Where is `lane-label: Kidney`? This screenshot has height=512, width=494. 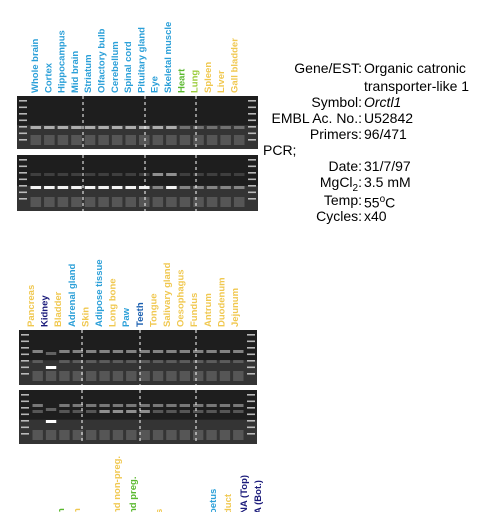 lane-label: Kidney is located at coordinates (45, 311).